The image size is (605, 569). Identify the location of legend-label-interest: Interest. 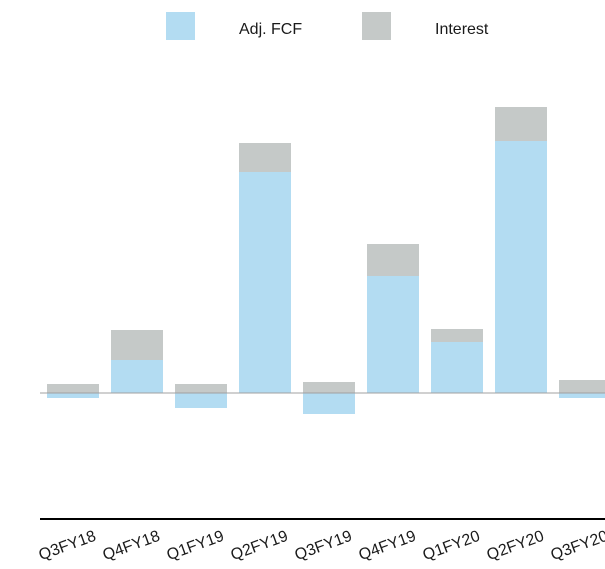
(462, 29).